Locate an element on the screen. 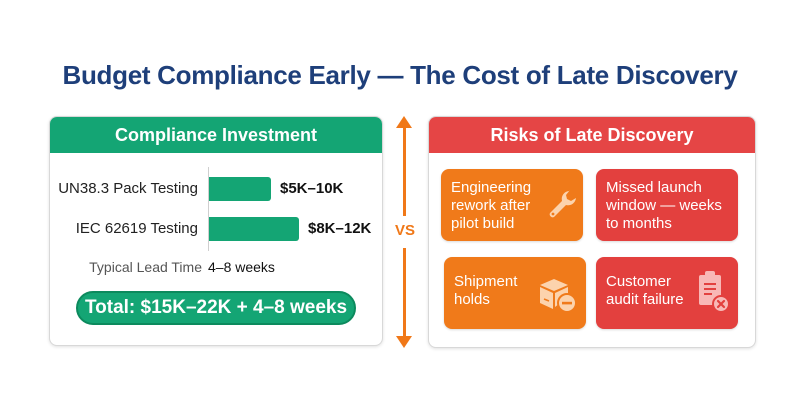 The width and height of the screenshot is (800, 400). arrow-up-icon is located at coordinates (404, 122).